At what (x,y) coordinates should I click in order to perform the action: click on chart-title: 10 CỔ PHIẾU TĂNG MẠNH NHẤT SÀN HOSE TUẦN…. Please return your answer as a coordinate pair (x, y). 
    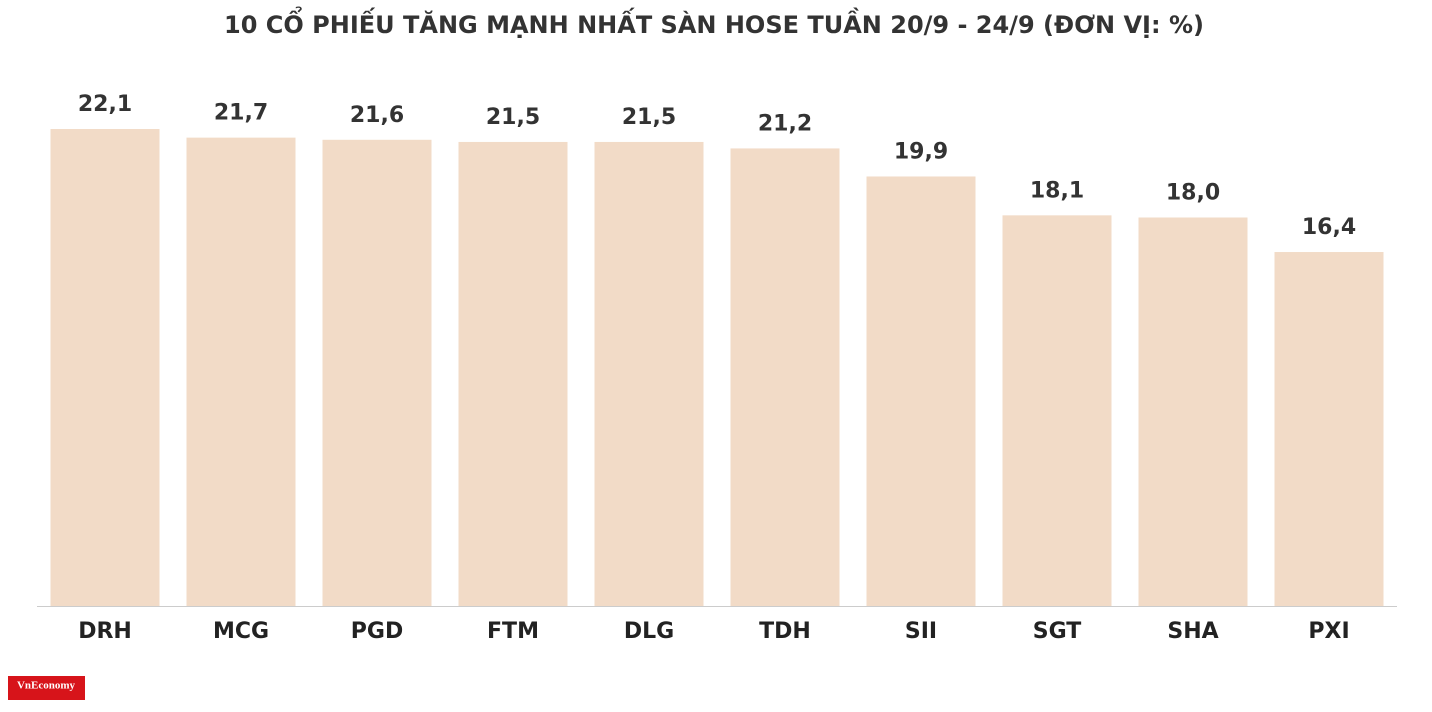
    Looking at the image, I should click on (714, 21).